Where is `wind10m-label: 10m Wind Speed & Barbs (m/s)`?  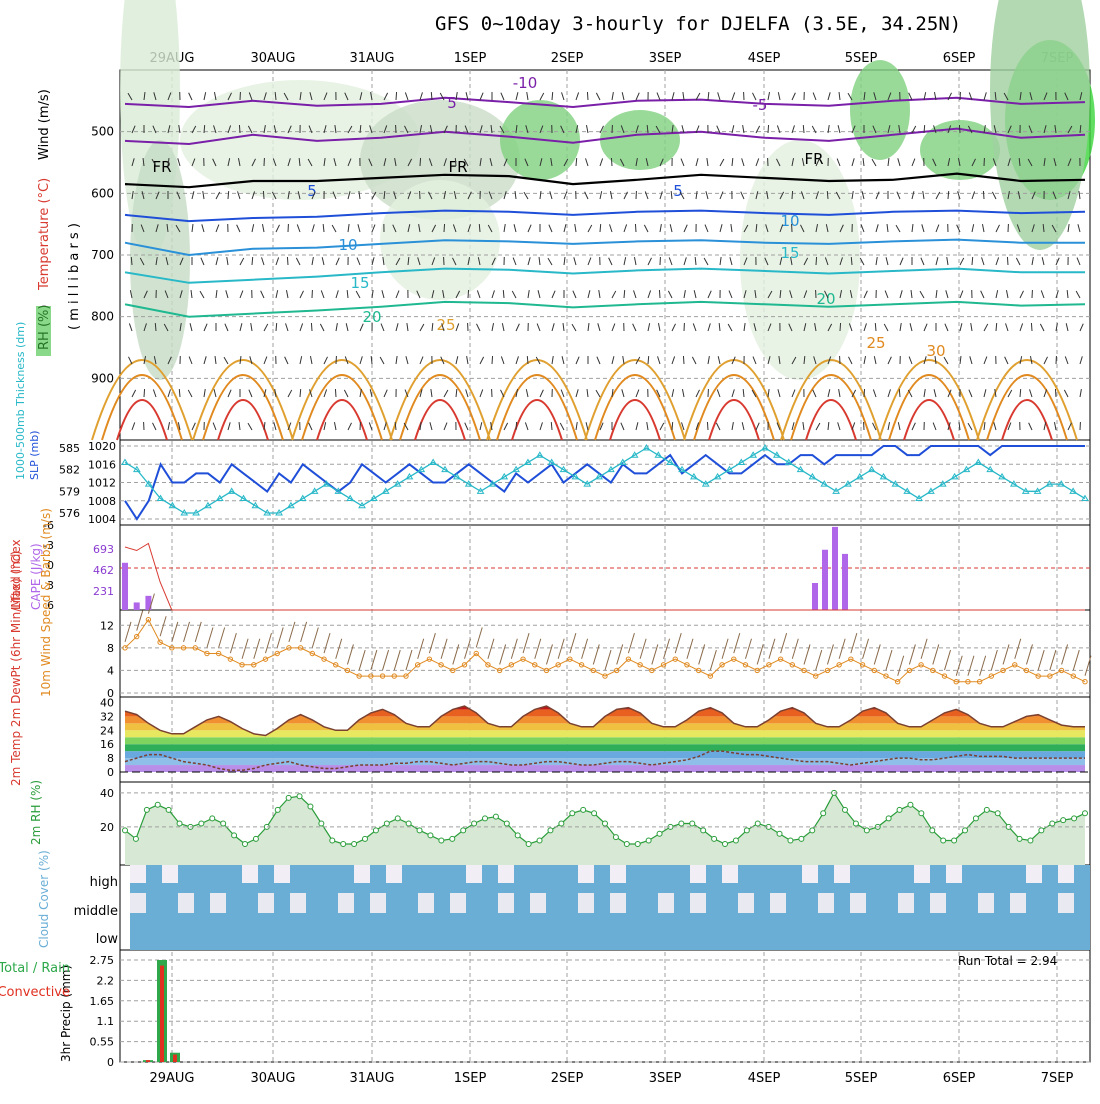
wind10m-label: 10m Wind Speed & Barbs (m/s) is located at coordinates (46, 602).